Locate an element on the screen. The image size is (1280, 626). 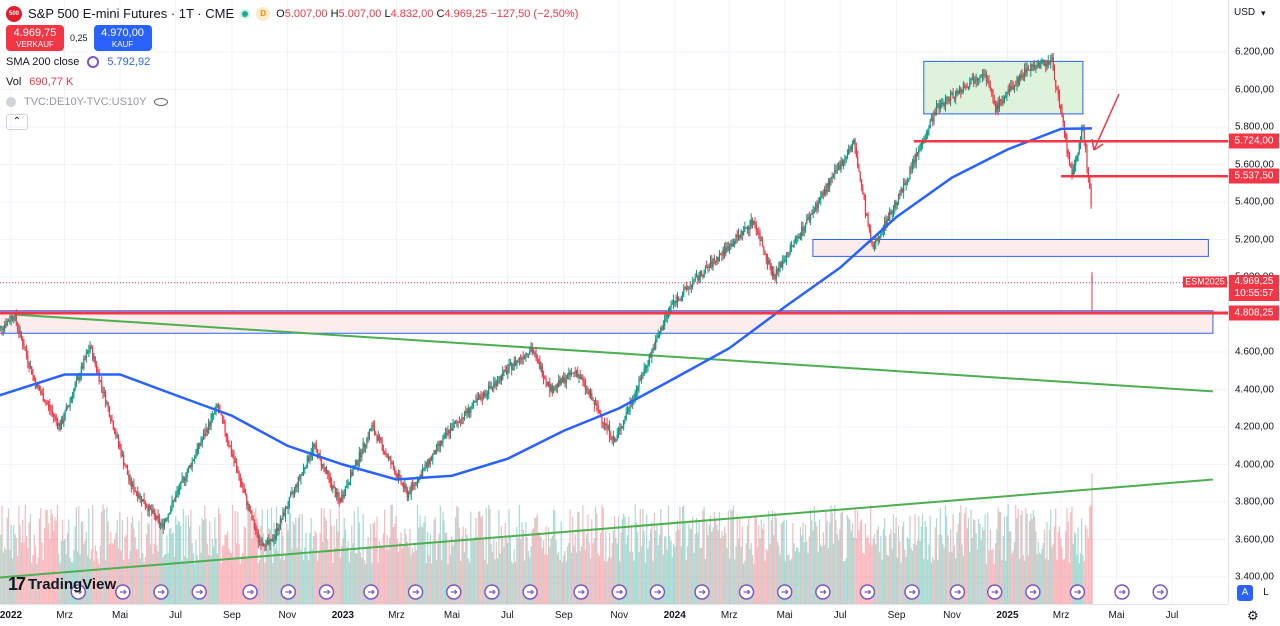
collapse-legend-button: ⌃ is located at coordinates (17, 122).